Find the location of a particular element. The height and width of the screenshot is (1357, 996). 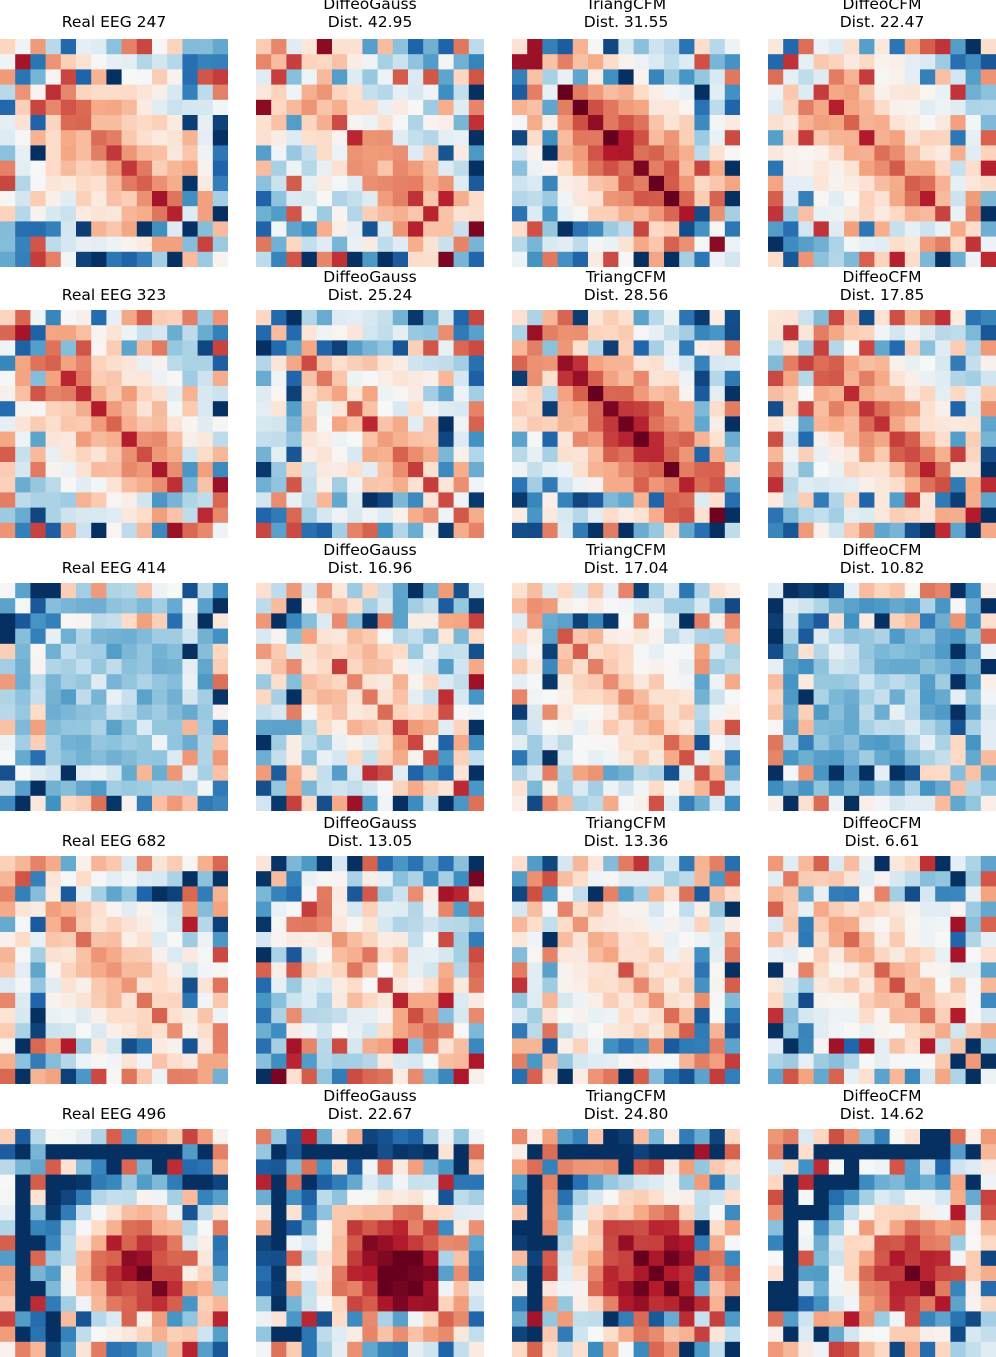

panel-distance: Dist. 28.56 is located at coordinates (626, 295).